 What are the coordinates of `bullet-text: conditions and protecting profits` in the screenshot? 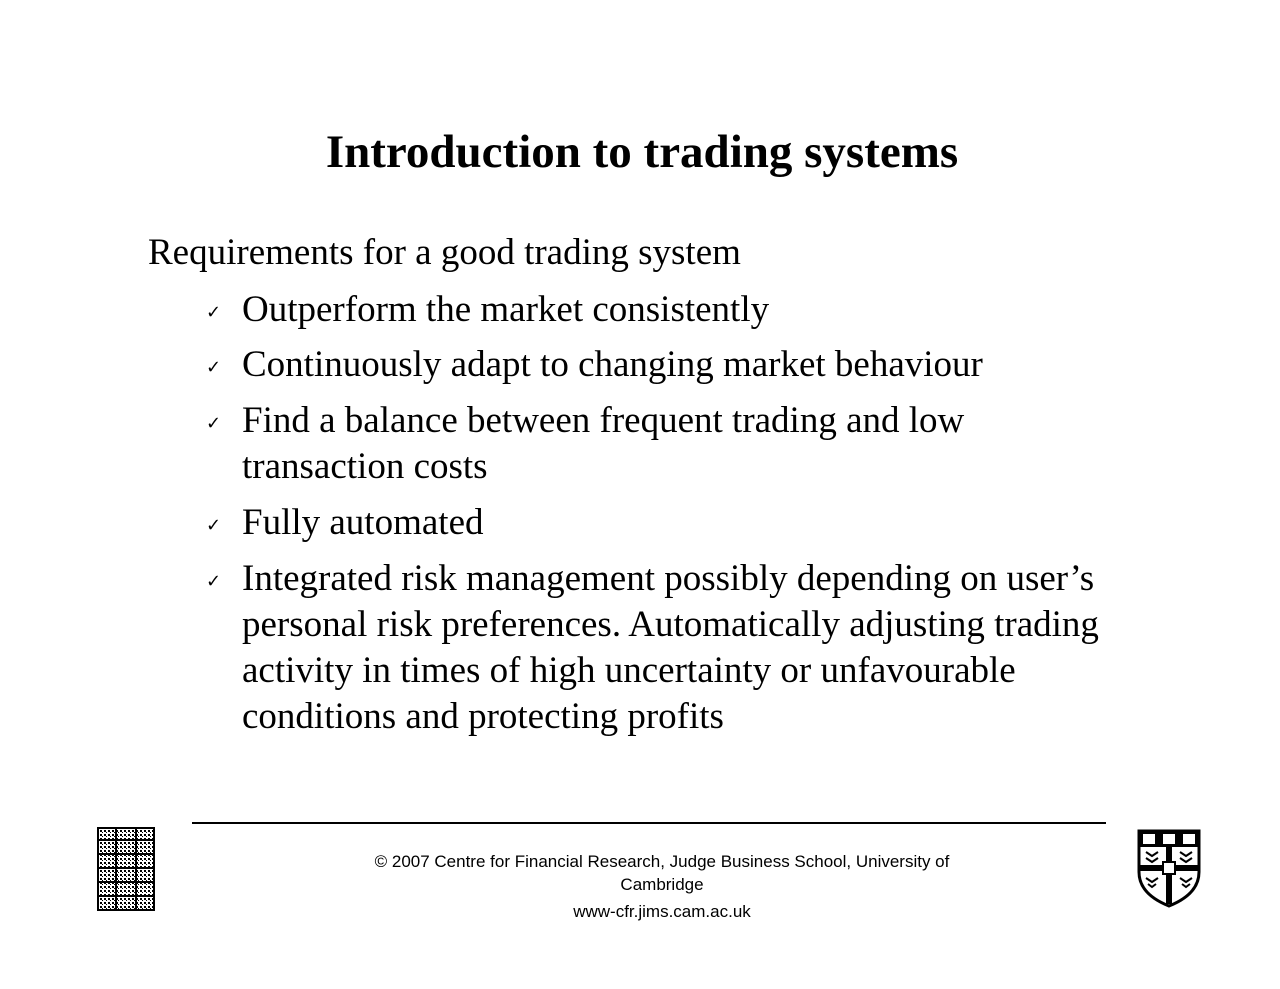 It's located at (483, 716).